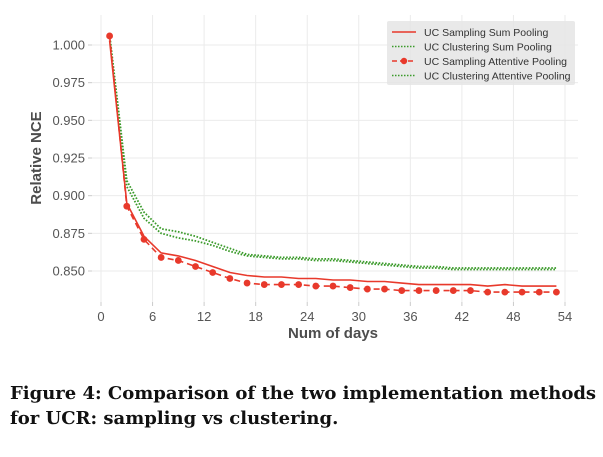 This screenshot has height=457, width=603. Describe the element at coordinates (68, 45) in the screenshot. I see `y-tick-label: 1.000` at that location.